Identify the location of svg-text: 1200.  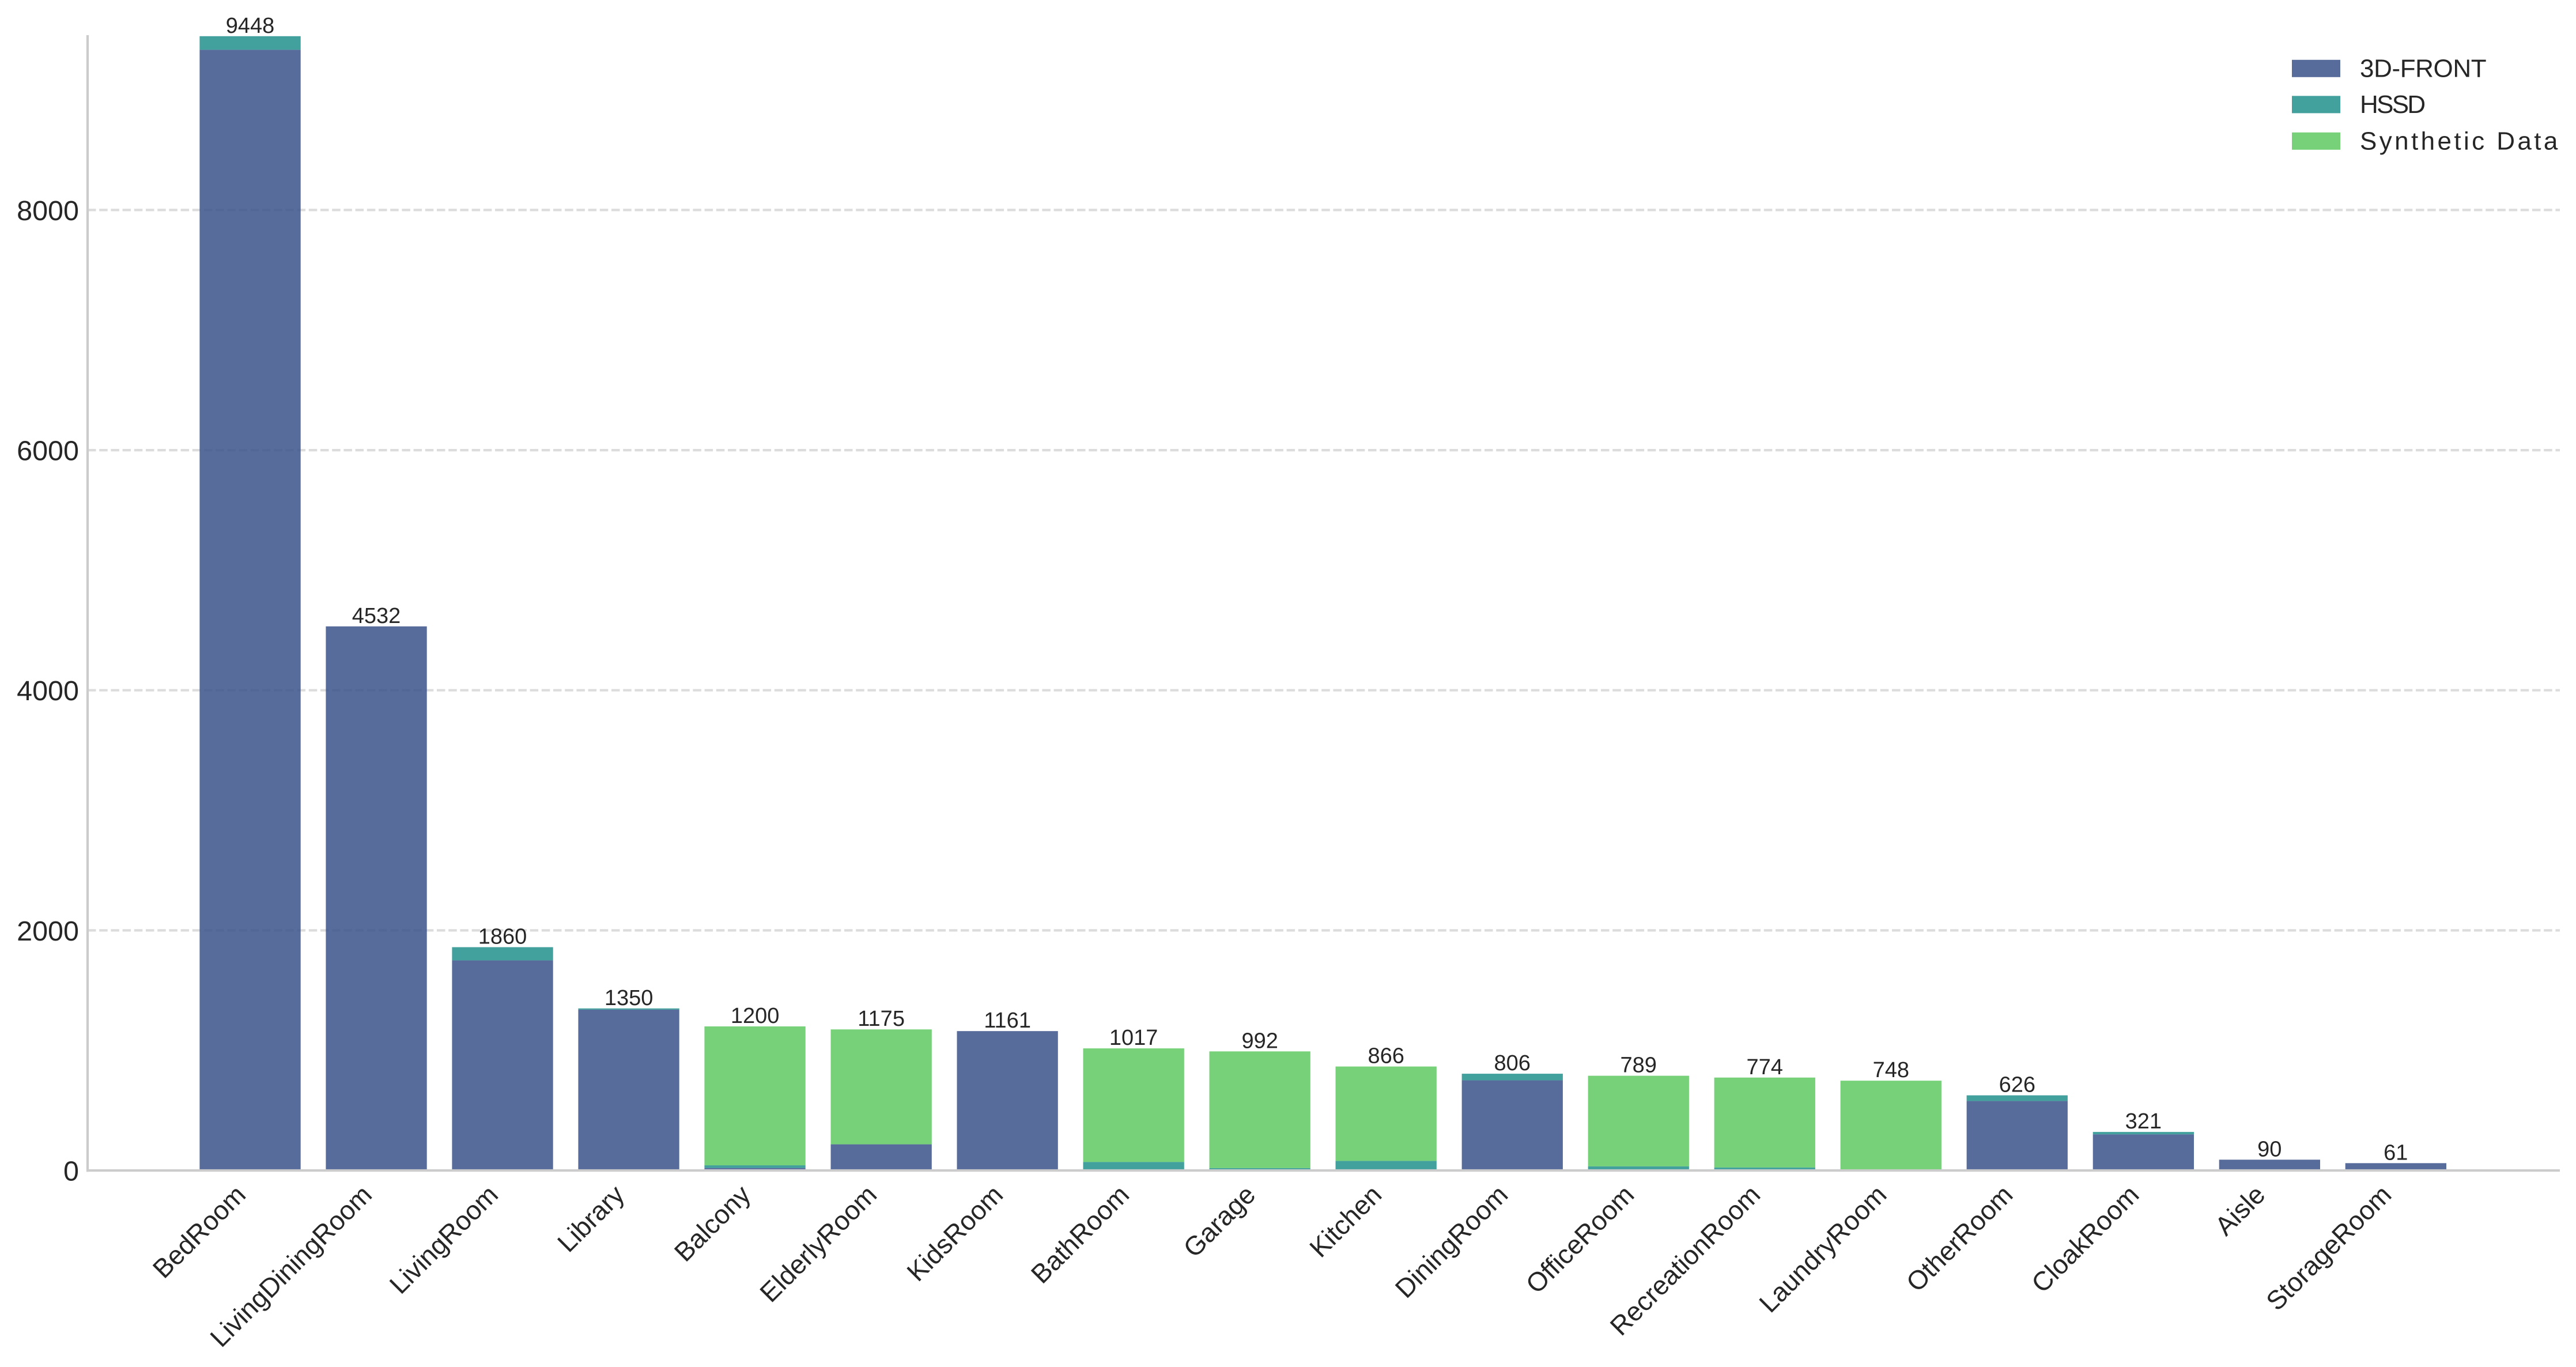
(755, 1016).